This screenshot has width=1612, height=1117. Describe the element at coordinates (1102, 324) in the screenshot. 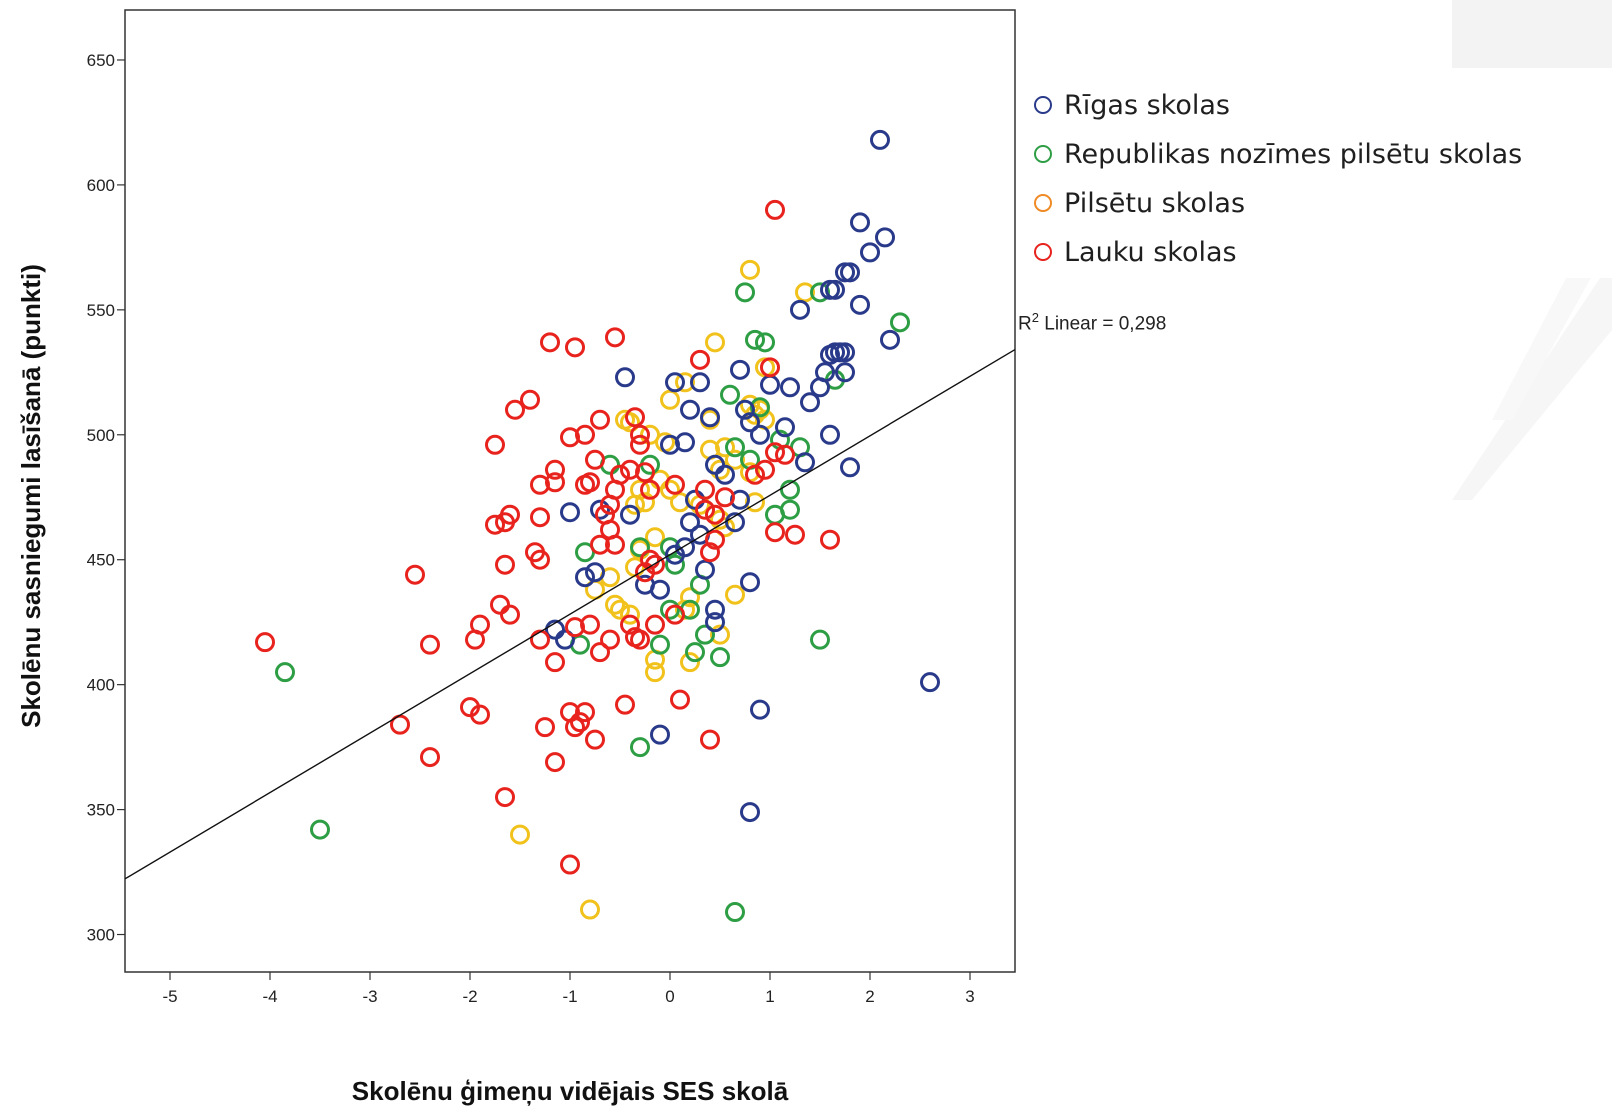

I see `r2-text: Linear = 0,298` at that location.